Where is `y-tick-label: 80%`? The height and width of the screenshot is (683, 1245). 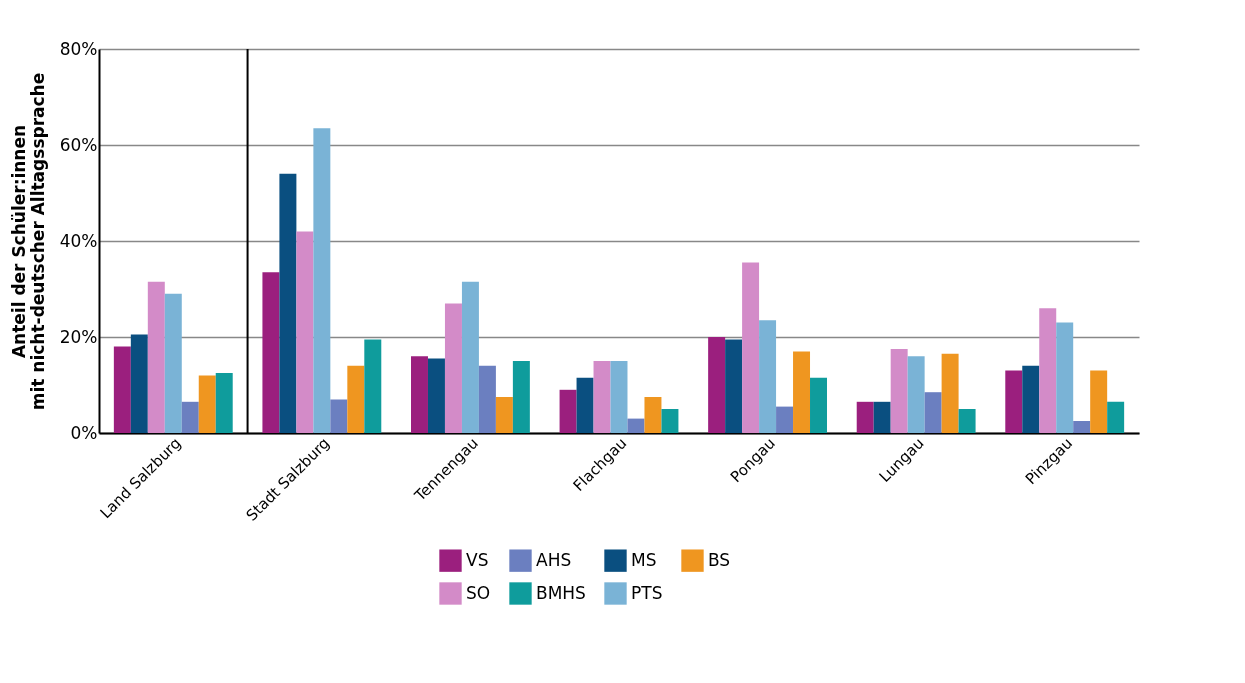 y-tick-label: 80% is located at coordinates (78, 48).